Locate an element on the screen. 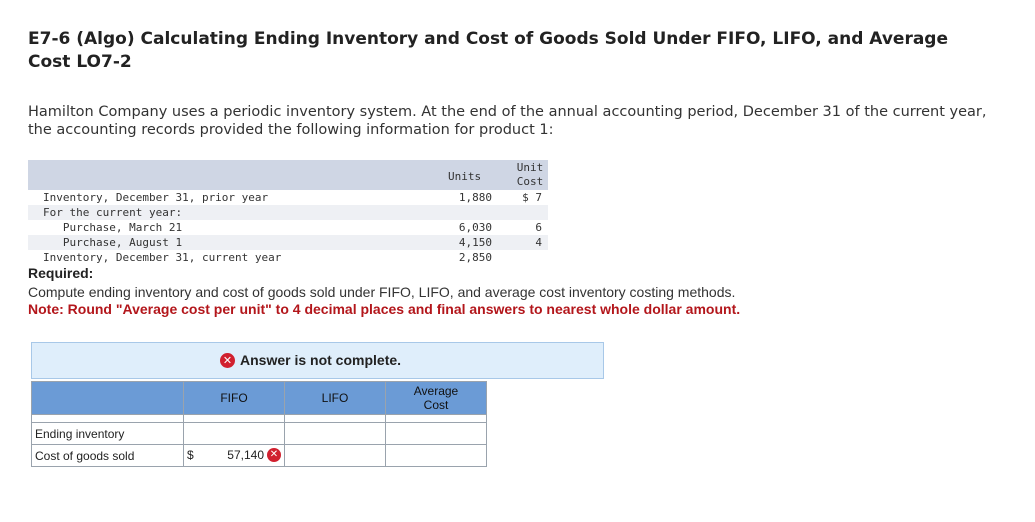 This screenshot has width=1035, height=522. cogs-avg-input is located at coordinates (436, 455).